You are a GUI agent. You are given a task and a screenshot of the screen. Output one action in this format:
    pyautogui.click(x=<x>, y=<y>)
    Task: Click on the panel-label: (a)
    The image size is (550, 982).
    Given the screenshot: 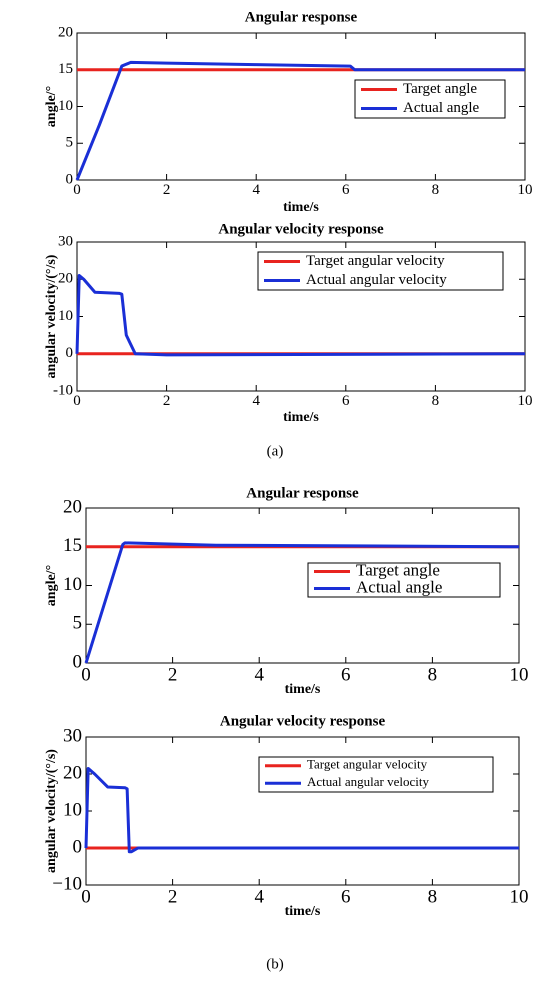 What is the action you would take?
    pyautogui.click(x=275, y=451)
    